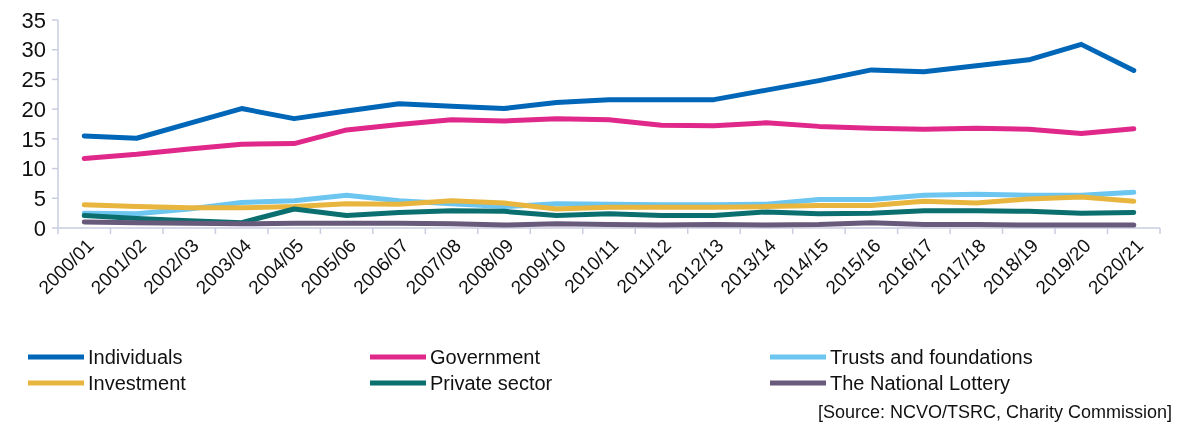 The width and height of the screenshot is (1184, 432). I want to click on y-tick-label: 5, so click(39, 198).